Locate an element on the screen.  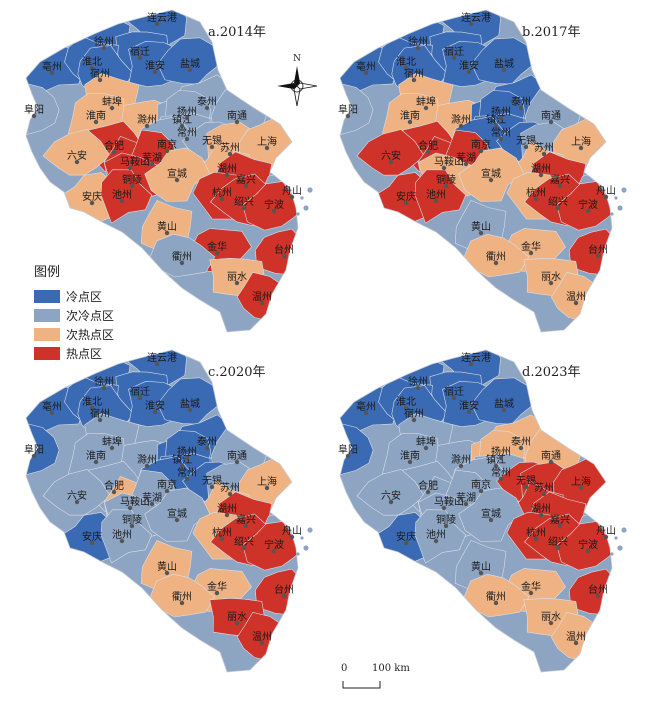
city-label: 台州 is located at coordinates (598, 249).